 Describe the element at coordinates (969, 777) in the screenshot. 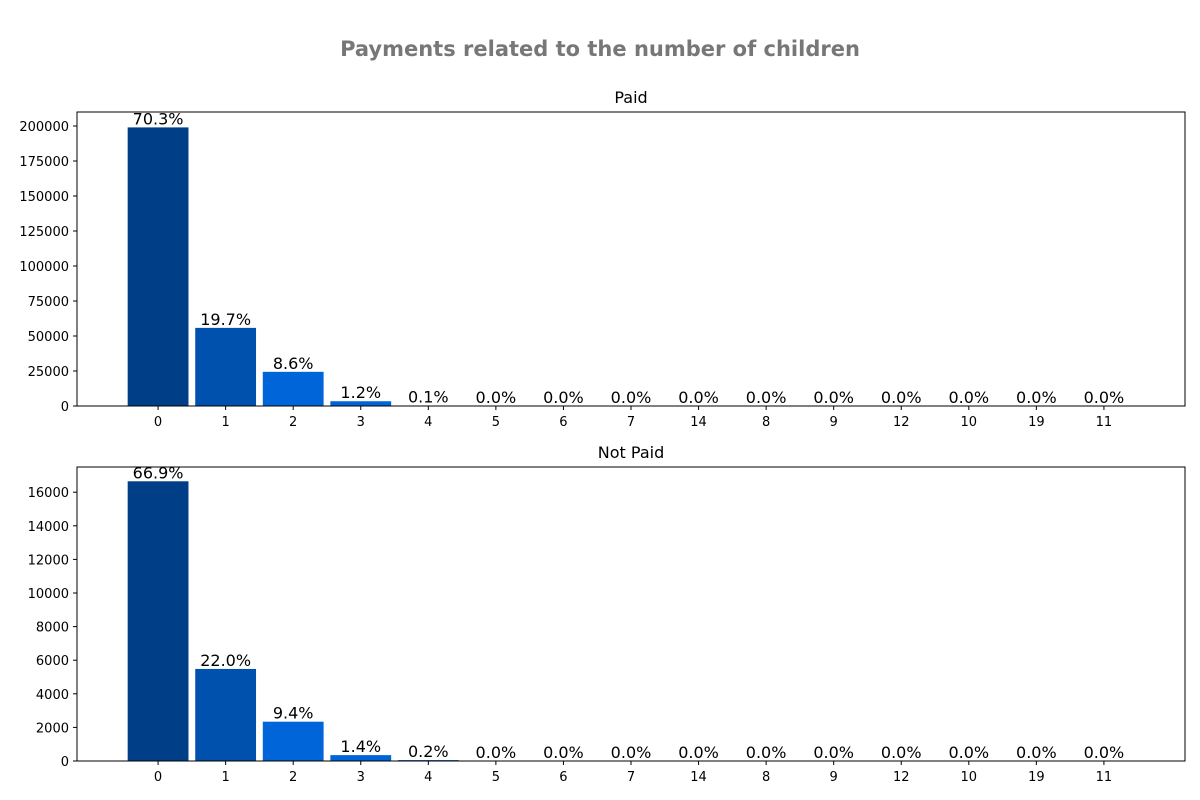

I see `not-paid-x-tick-label: 10` at that location.